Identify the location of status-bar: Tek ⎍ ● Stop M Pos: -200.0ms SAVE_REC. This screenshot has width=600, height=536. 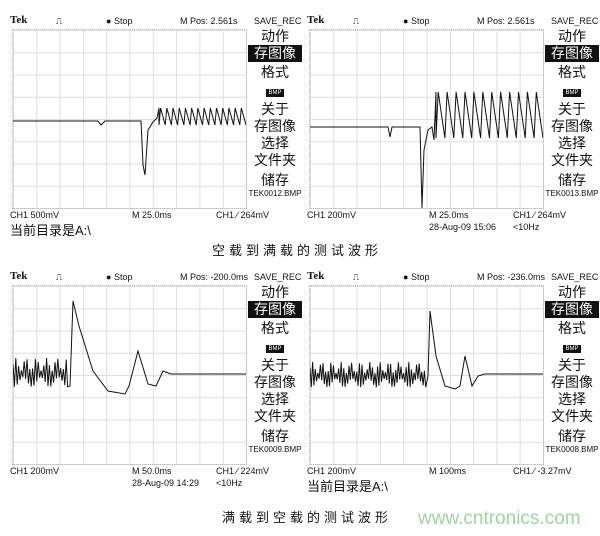
(155, 277).